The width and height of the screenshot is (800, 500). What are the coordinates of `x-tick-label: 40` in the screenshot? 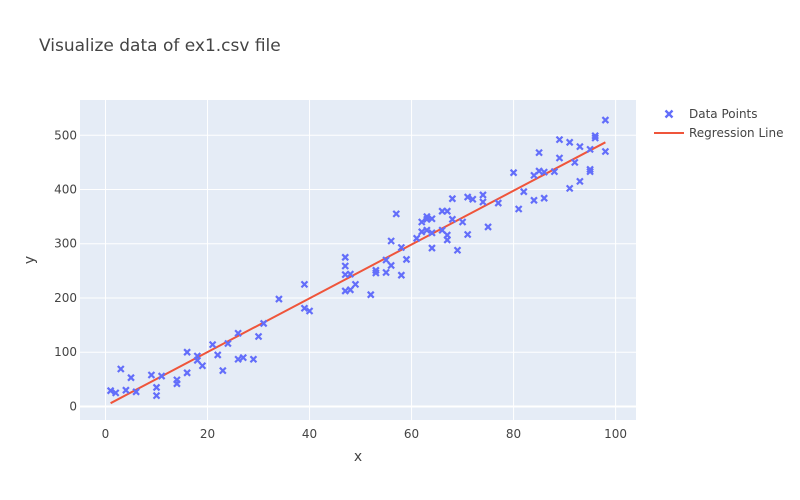 It's located at (309, 434).